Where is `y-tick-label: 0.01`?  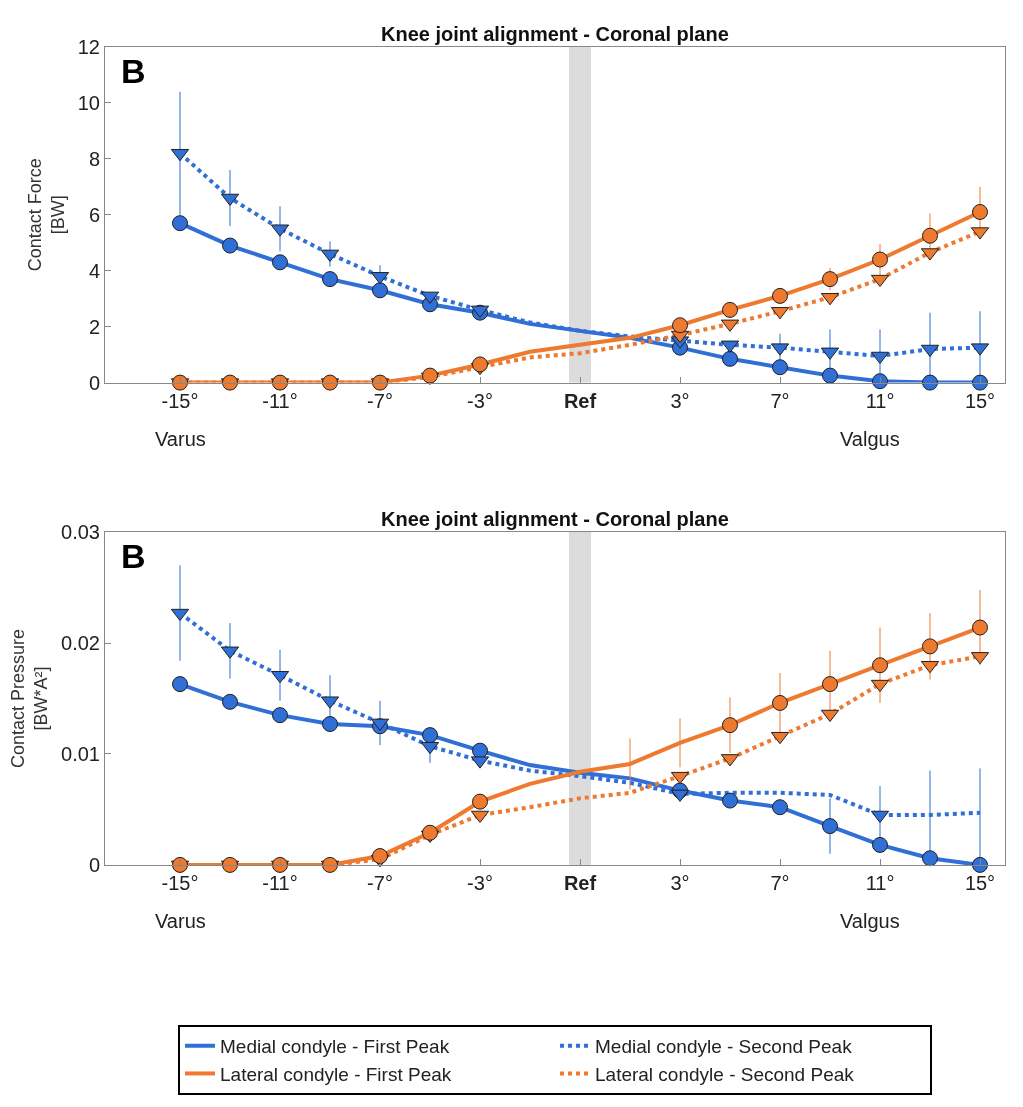 y-tick-label: 0.01 is located at coordinates (80, 753).